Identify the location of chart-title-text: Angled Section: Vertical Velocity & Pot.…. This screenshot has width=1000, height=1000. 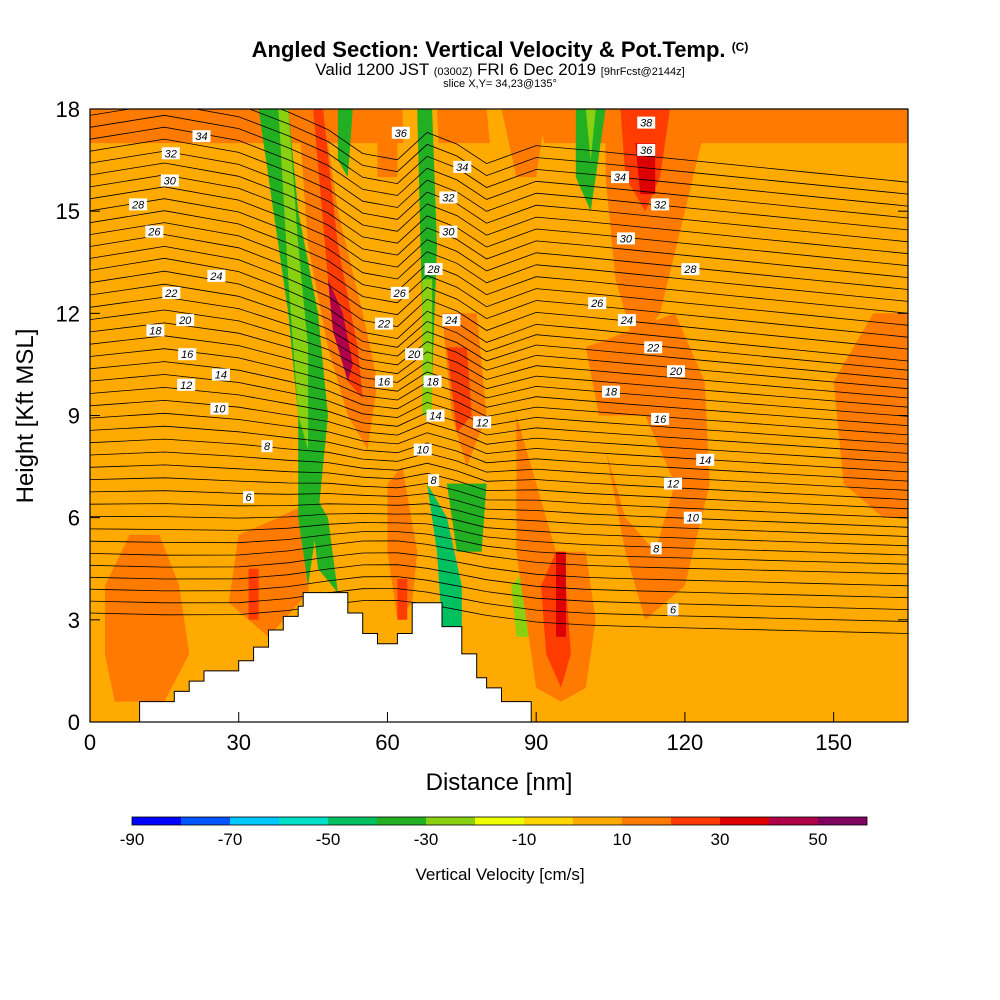
(488, 49).